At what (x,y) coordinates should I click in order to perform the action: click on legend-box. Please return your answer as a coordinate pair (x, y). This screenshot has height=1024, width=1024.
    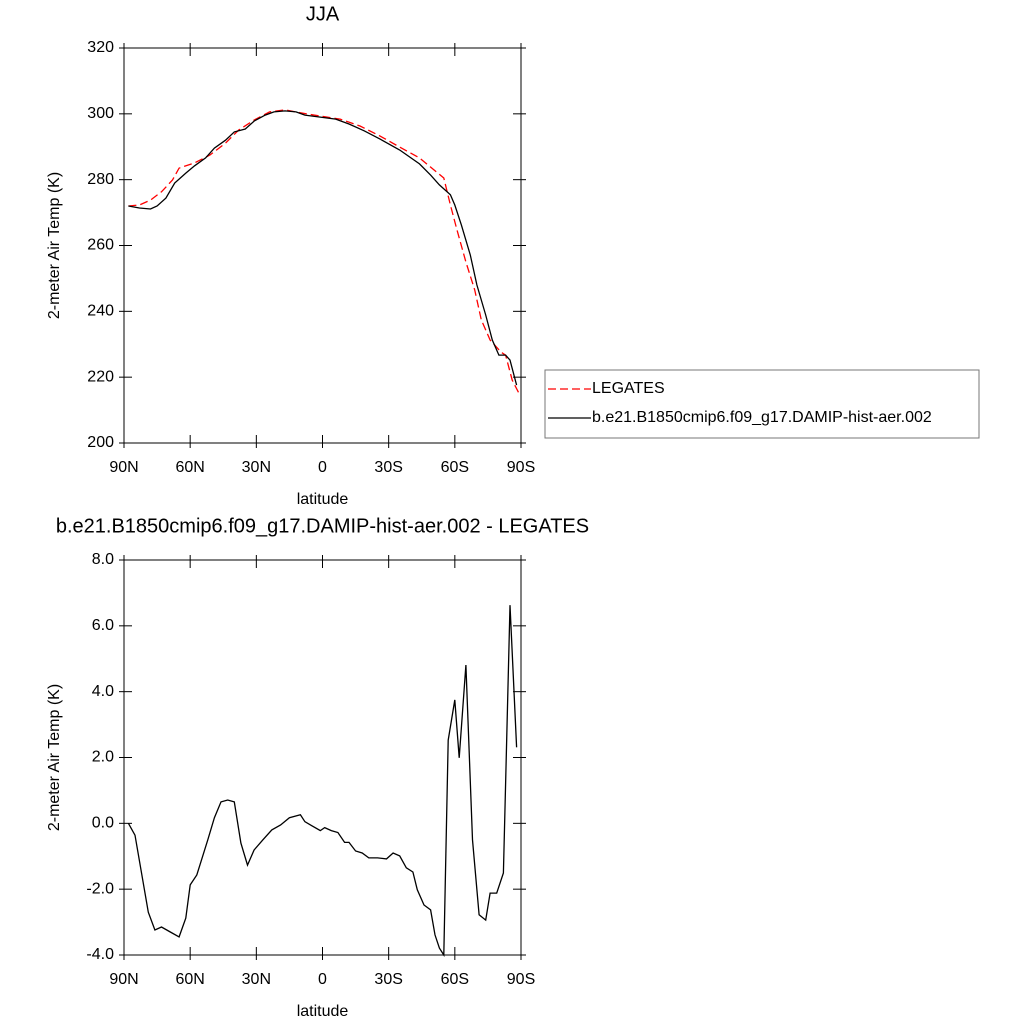
    Looking at the image, I should click on (762, 404).